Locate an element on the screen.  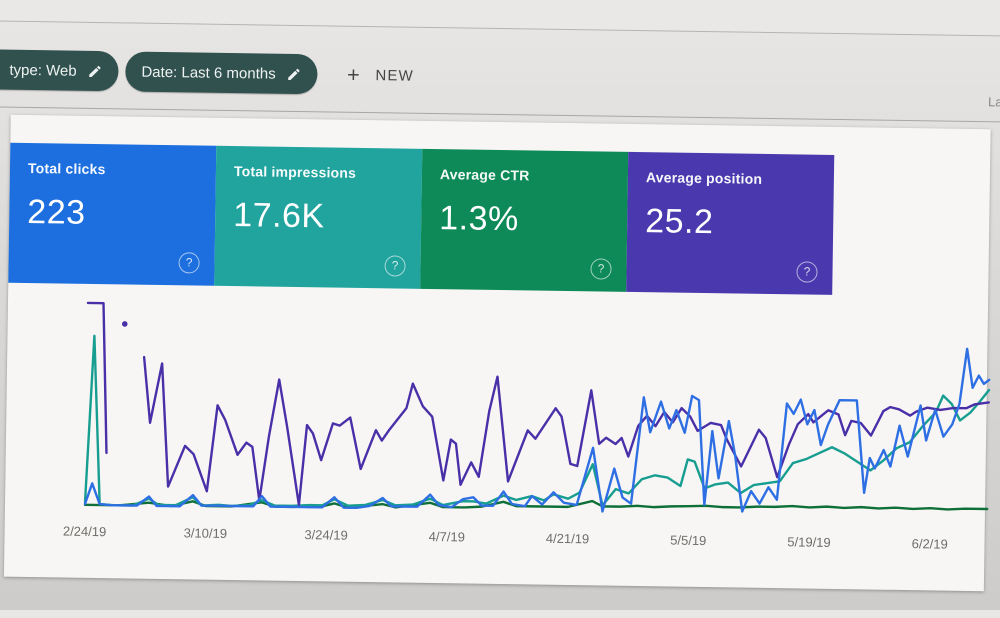
x-axis-label: 3/24/19 is located at coordinates (326, 535).